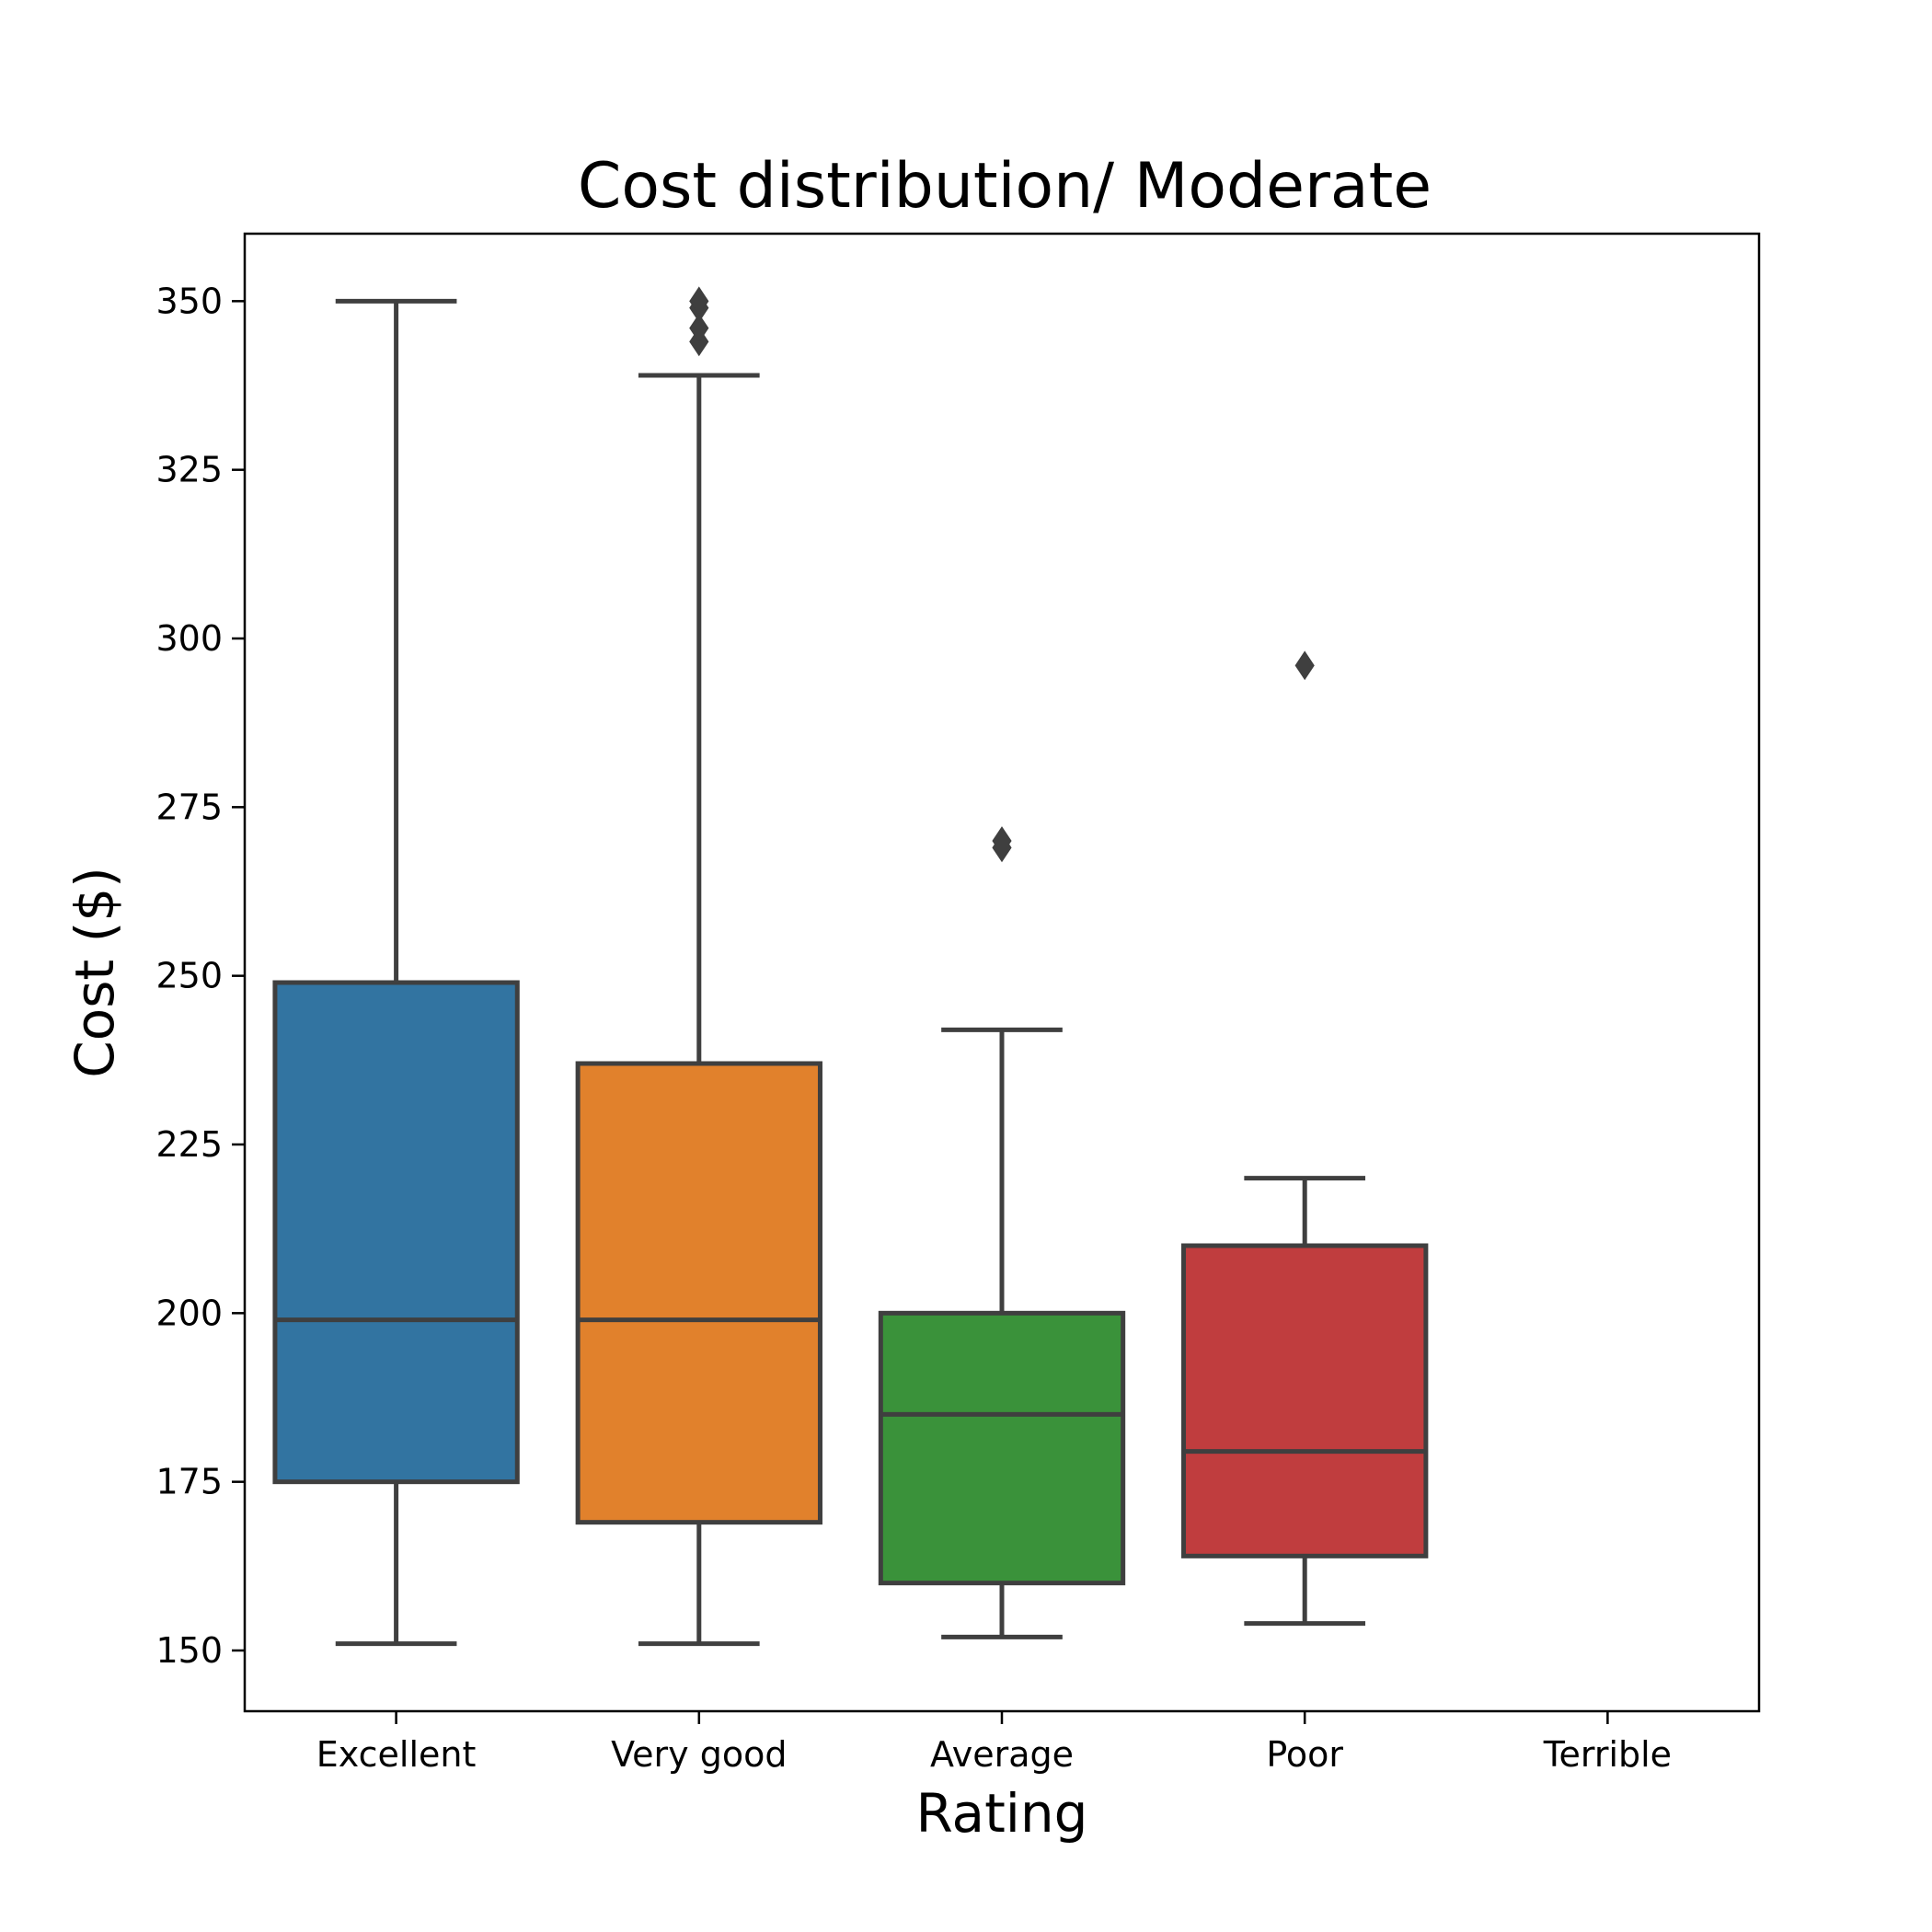 The image size is (1932, 1932). I want to click on y-tick-label: 300, so click(189, 638).